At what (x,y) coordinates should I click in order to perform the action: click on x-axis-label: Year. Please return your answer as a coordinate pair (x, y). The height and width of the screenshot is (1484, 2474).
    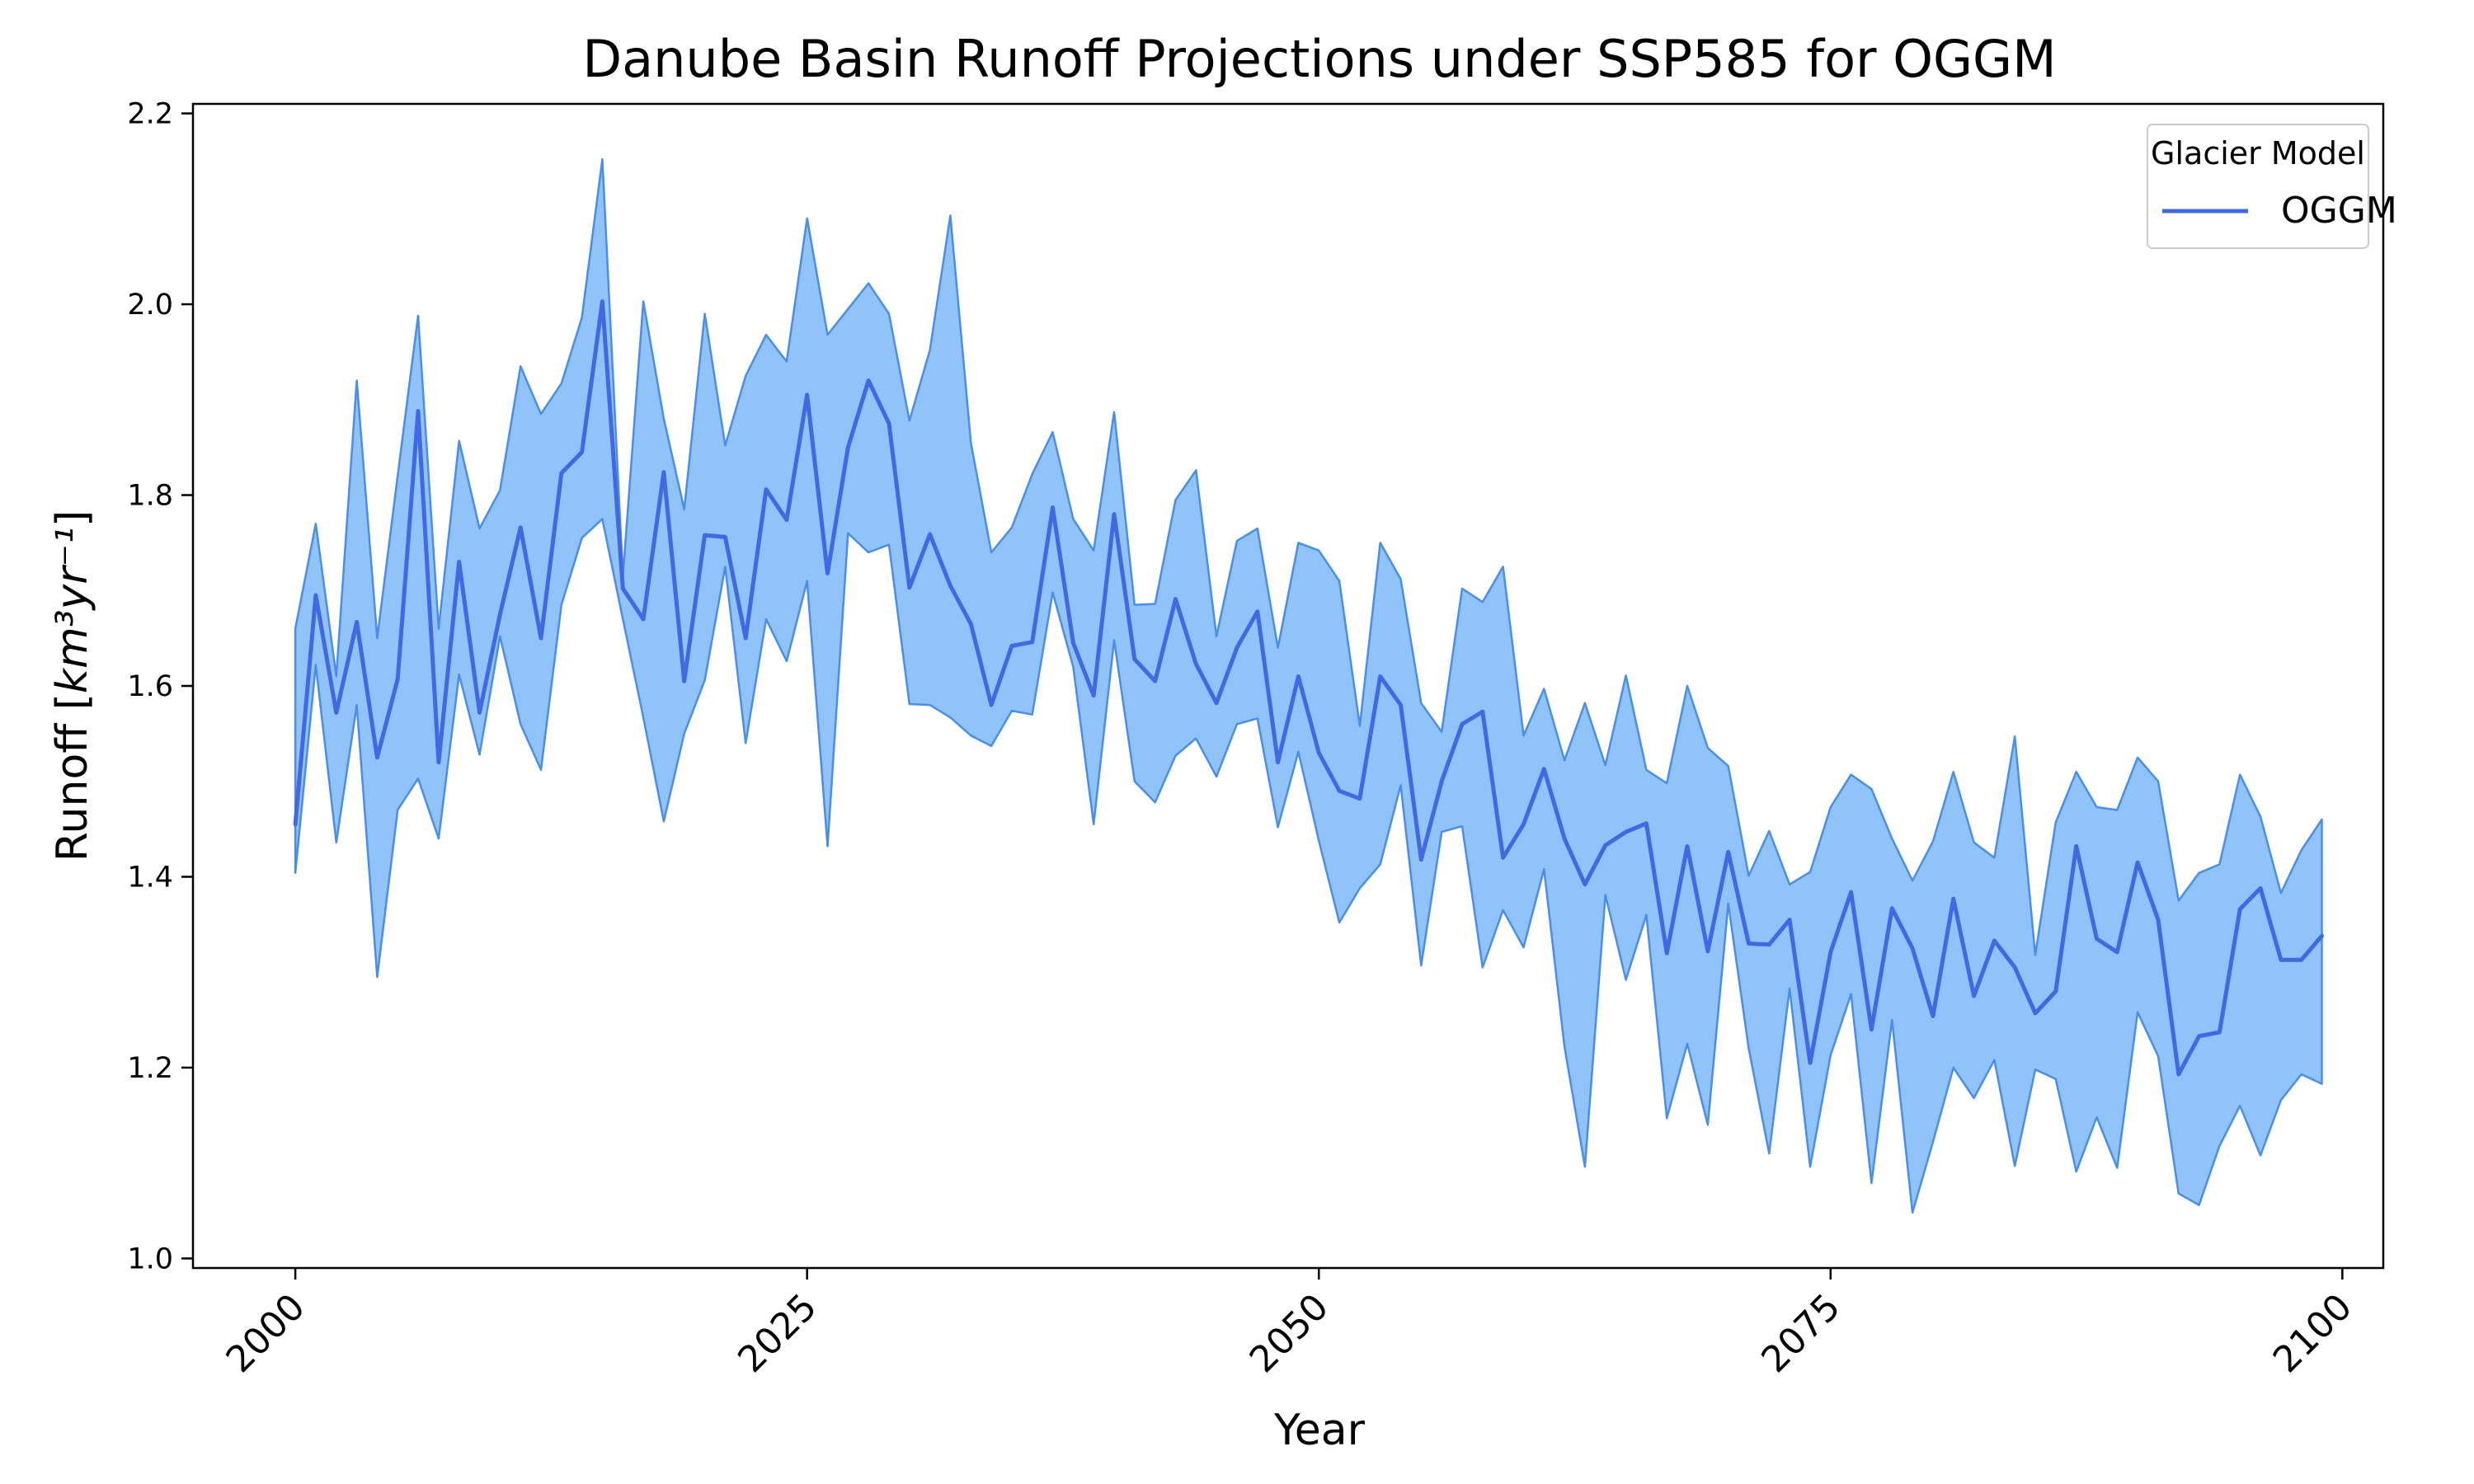
    Looking at the image, I should click on (1319, 1430).